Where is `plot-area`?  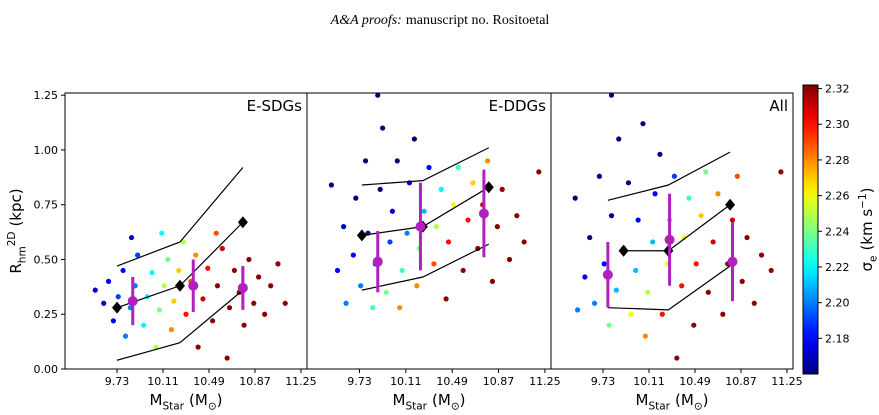 plot-area is located at coordinates (190, 264).